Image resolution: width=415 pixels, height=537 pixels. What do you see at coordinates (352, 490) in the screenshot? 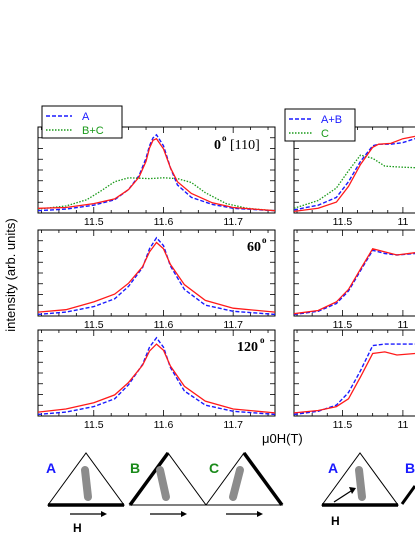
I see `diagram-a2-arrowhead` at bounding box center [352, 490].